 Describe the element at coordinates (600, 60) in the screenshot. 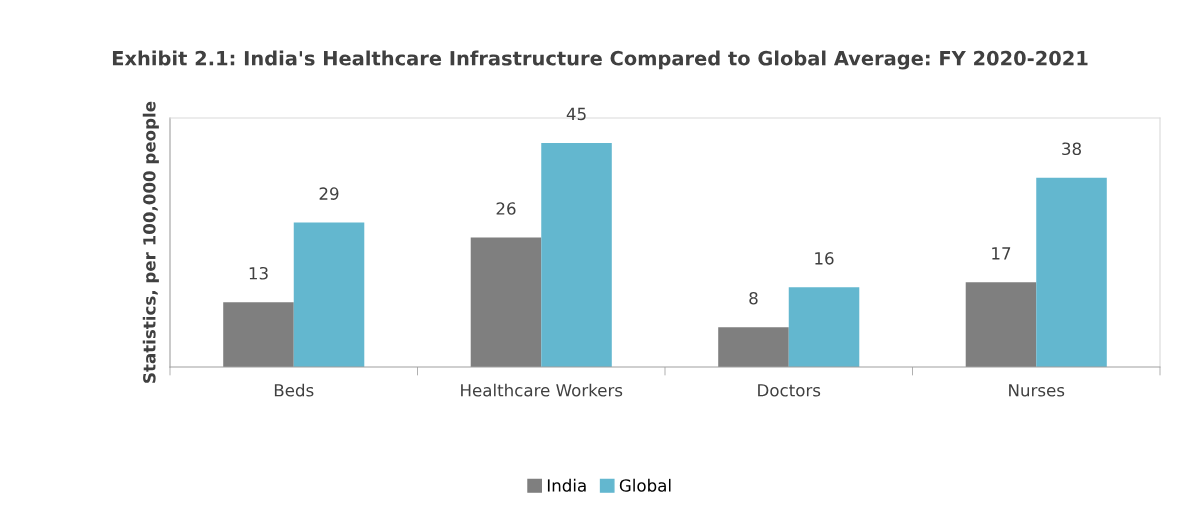

I see `chart-title: Exhibit 2.1: India's Healthcare Infrastructure Compared to Global Average: FY 2020-2021` at that location.